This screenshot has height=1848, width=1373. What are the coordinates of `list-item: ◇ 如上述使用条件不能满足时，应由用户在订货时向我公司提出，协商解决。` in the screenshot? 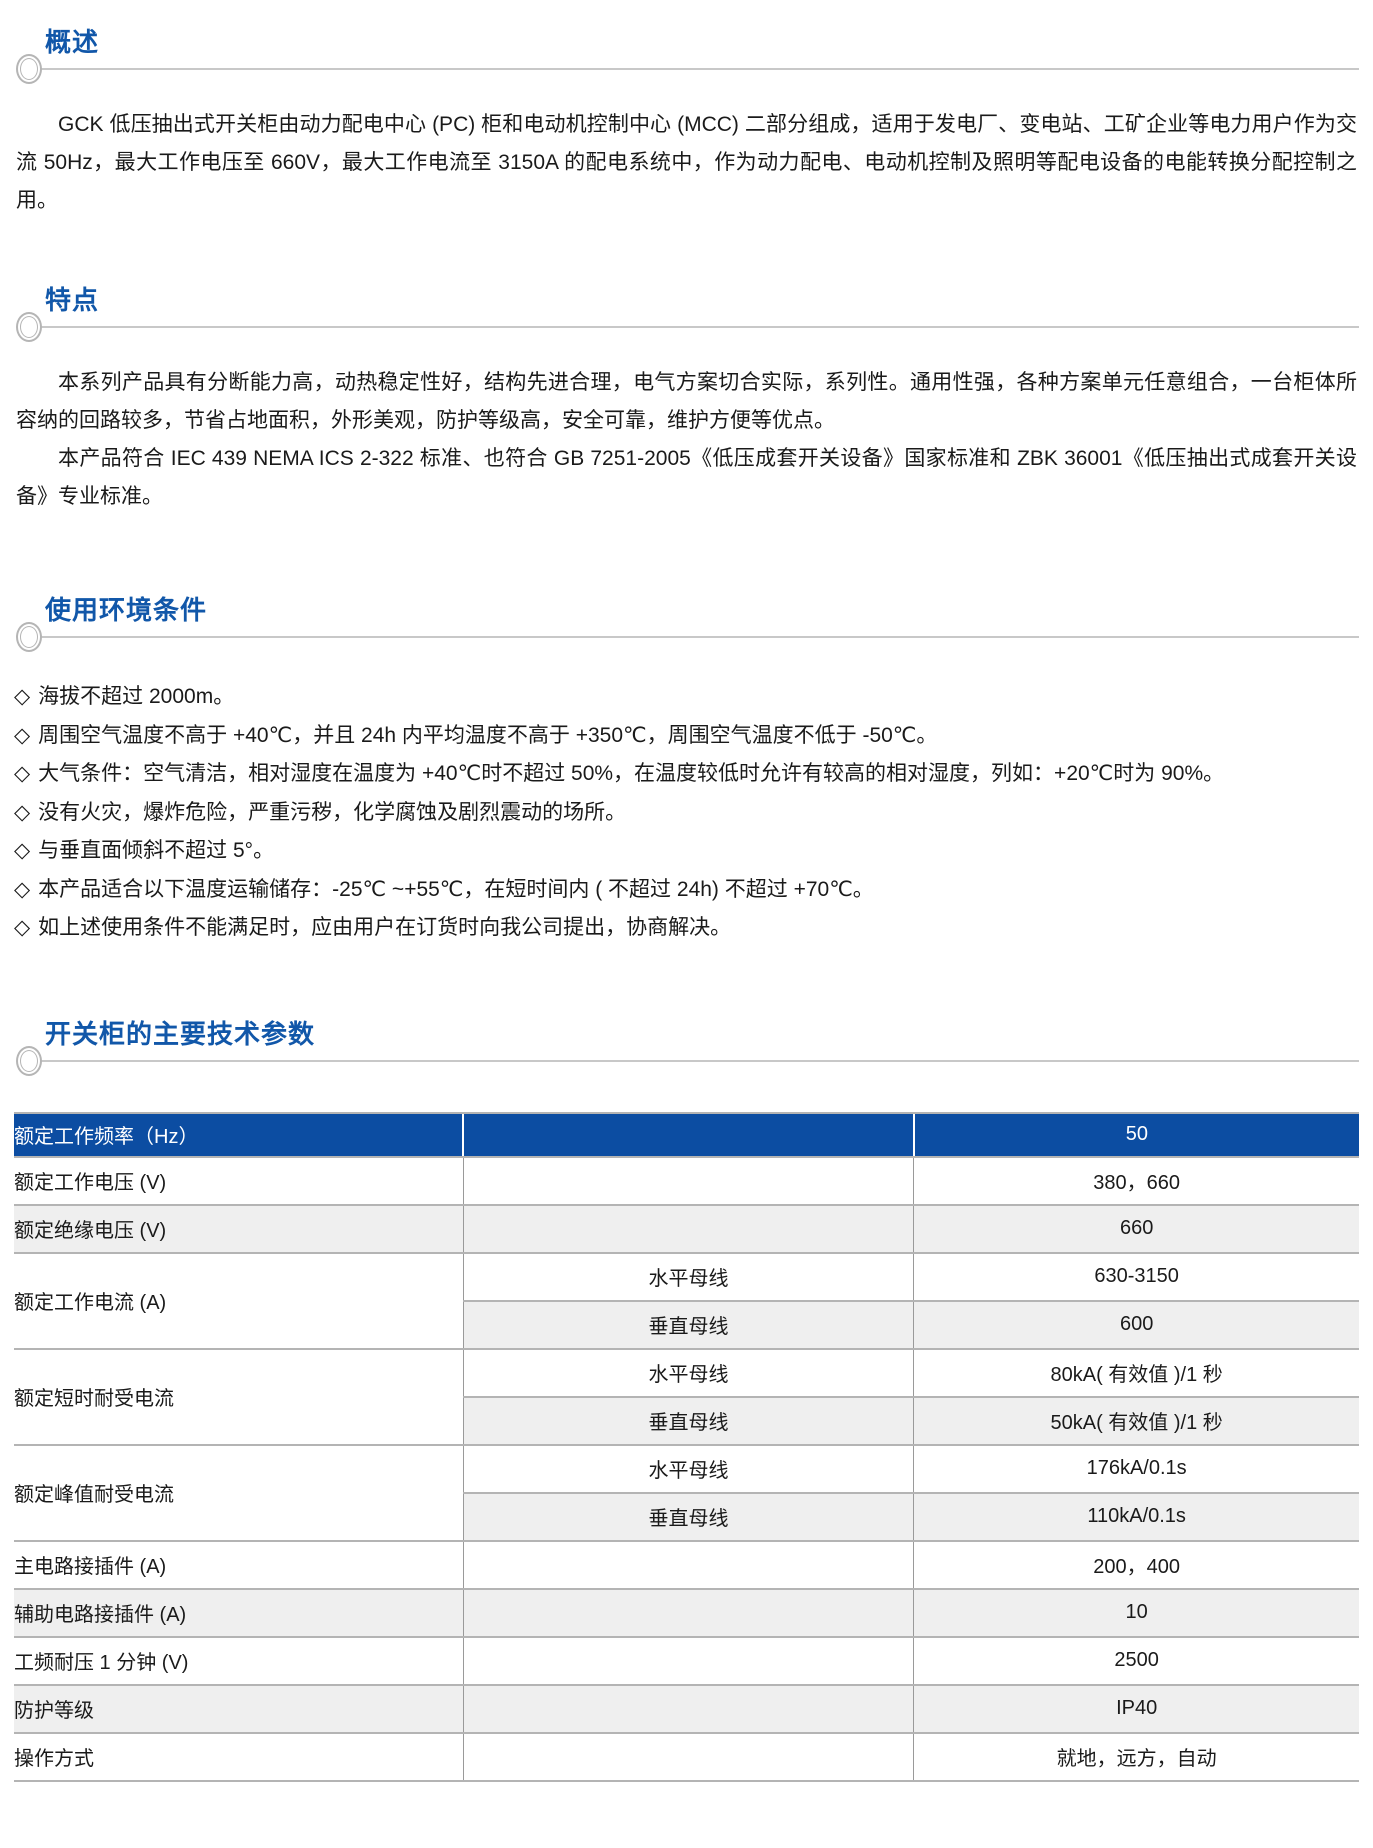 It's located at (686, 928).